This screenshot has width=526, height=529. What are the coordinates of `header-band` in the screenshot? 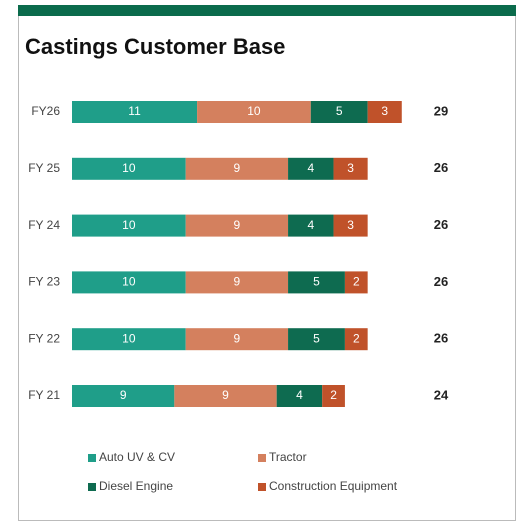 It's located at (267, 10).